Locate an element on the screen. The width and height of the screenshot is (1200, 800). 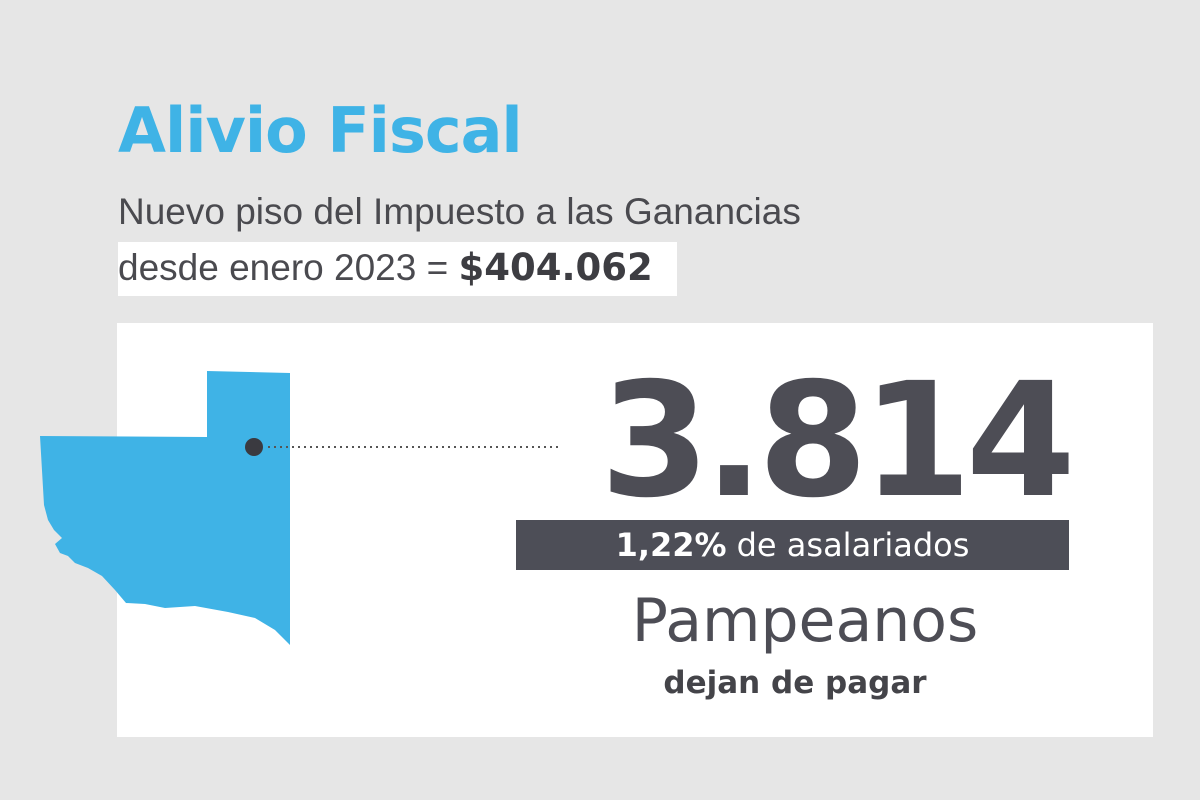
big-stat-number: 3.814 is located at coordinates (838, 441).